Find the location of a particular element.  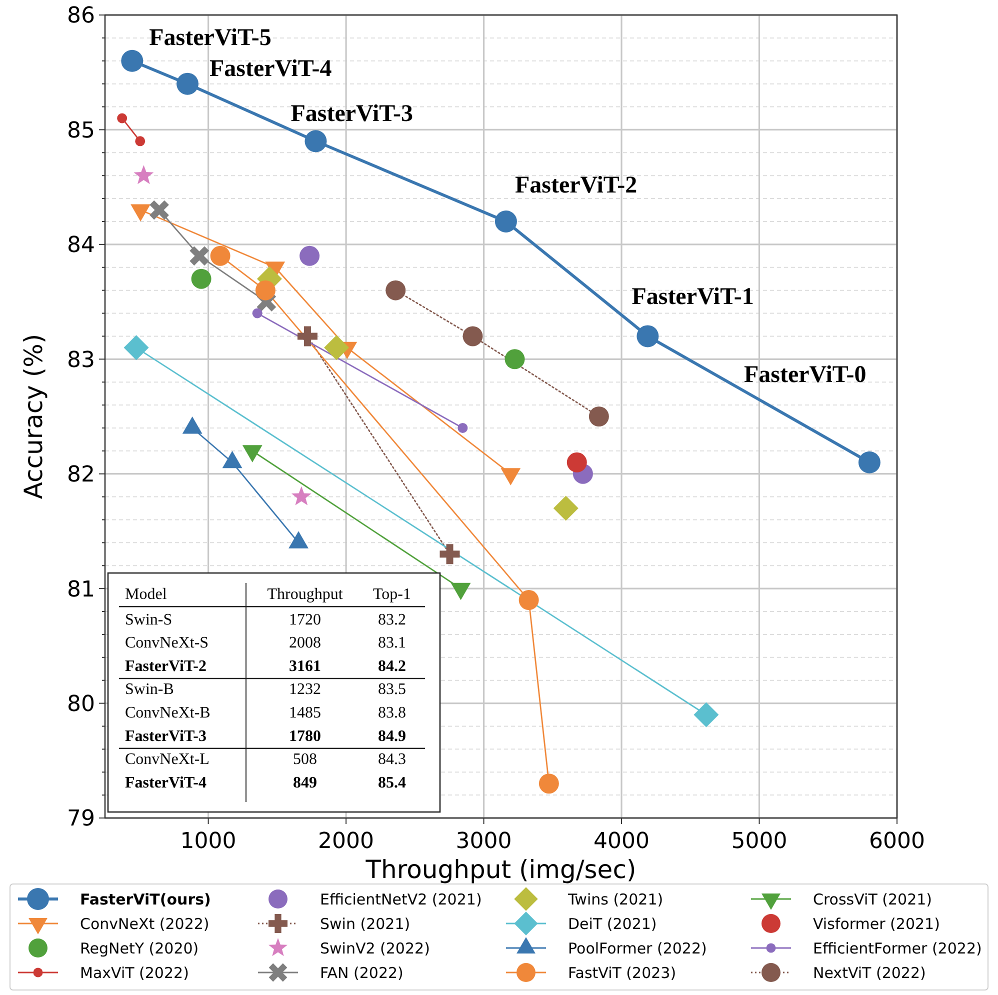

annotation: ConvNeXt-L is located at coordinates (167, 759).